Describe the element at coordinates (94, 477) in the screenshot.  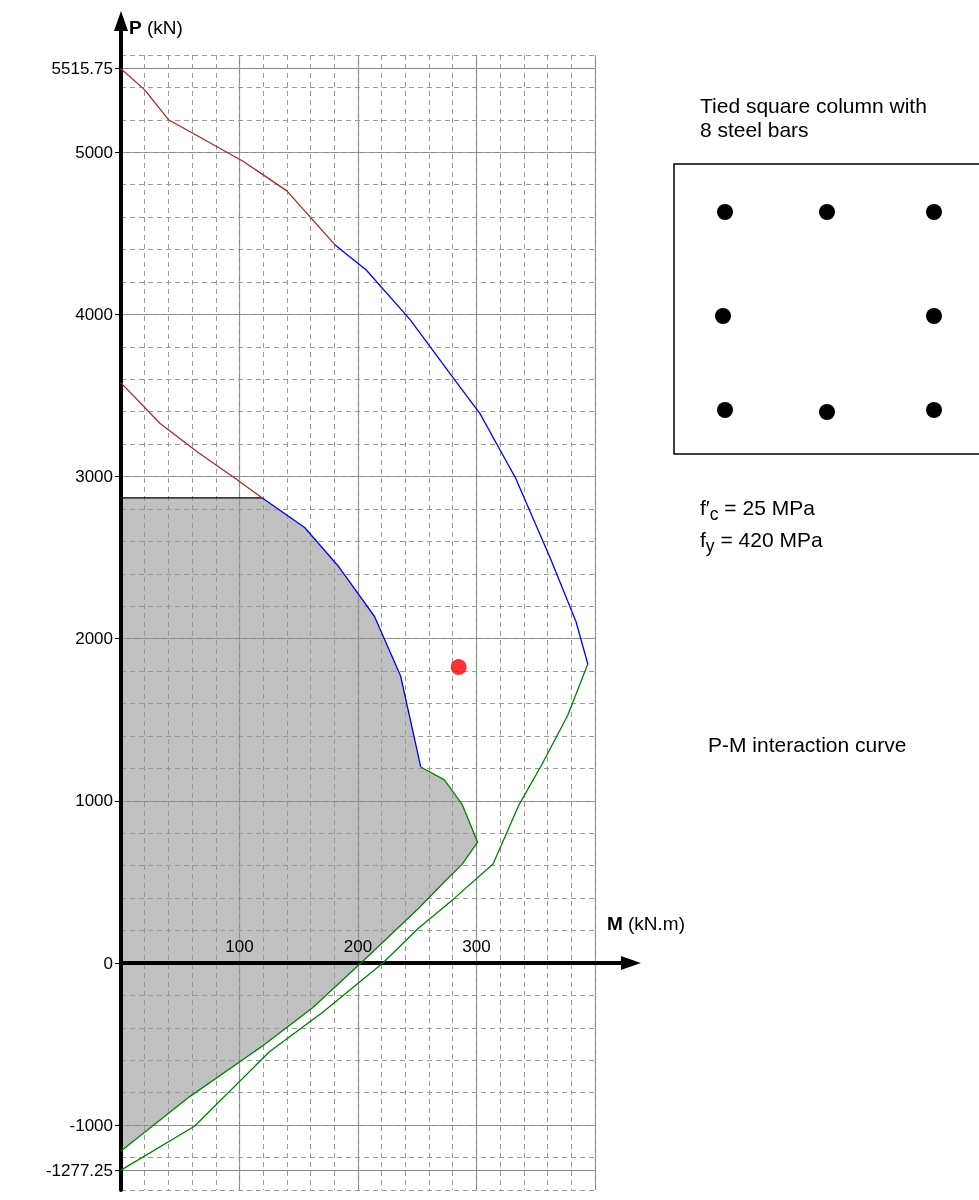
I see `y-tick-label: 3000` at that location.